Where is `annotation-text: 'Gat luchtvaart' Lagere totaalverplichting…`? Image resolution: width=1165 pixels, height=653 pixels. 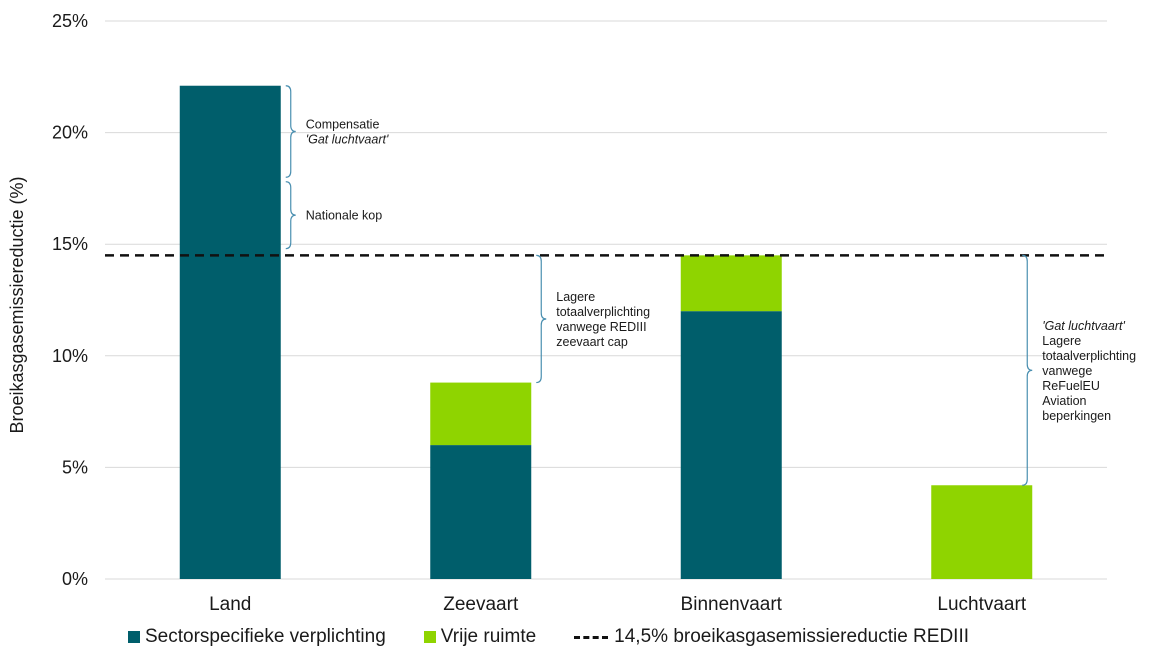 annotation-text: 'Gat luchtvaart' Lagere totaalverplichting… is located at coordinates (1089, 371).